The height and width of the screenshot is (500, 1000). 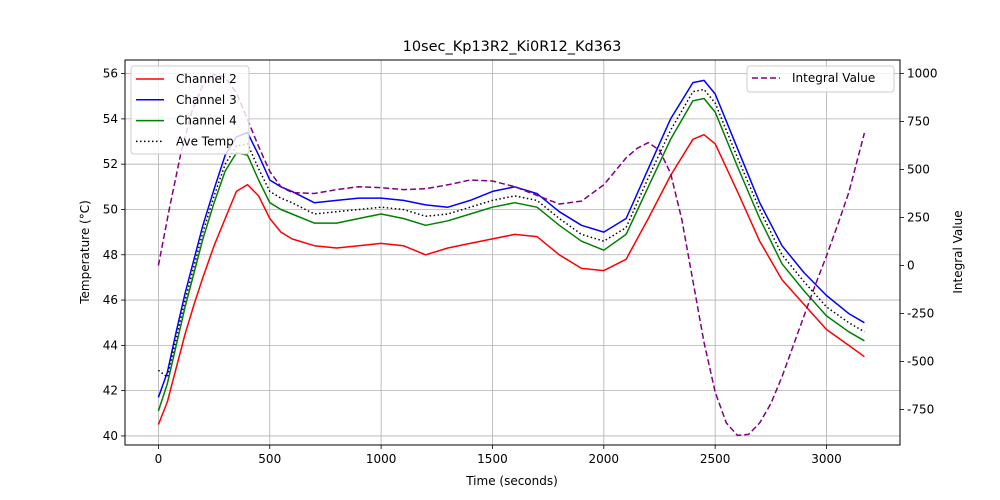 I want to click on legend-left-box, so click(x=190, y=110).